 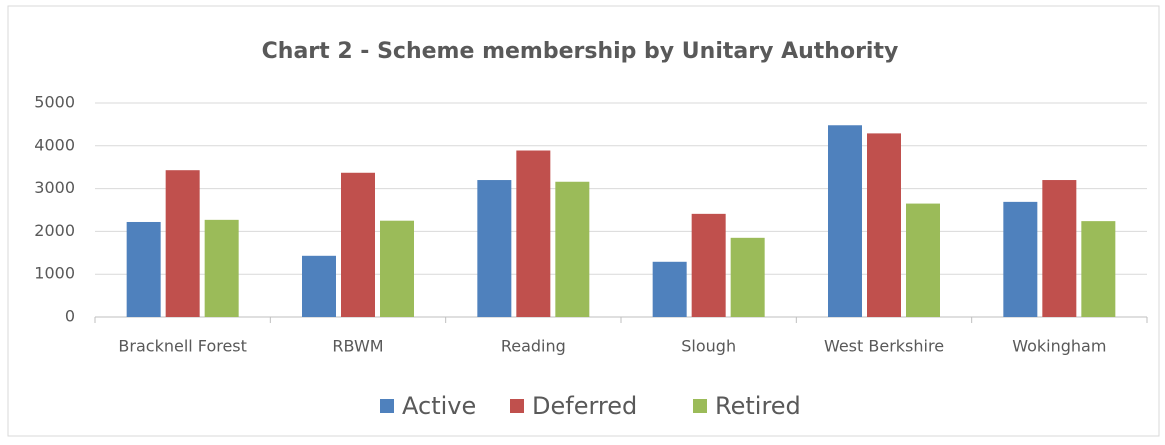 What do you see at coordinates (708, 346) in the screenshot?
I see `x-tick-label: Slough` at bounding box center [708, 346].